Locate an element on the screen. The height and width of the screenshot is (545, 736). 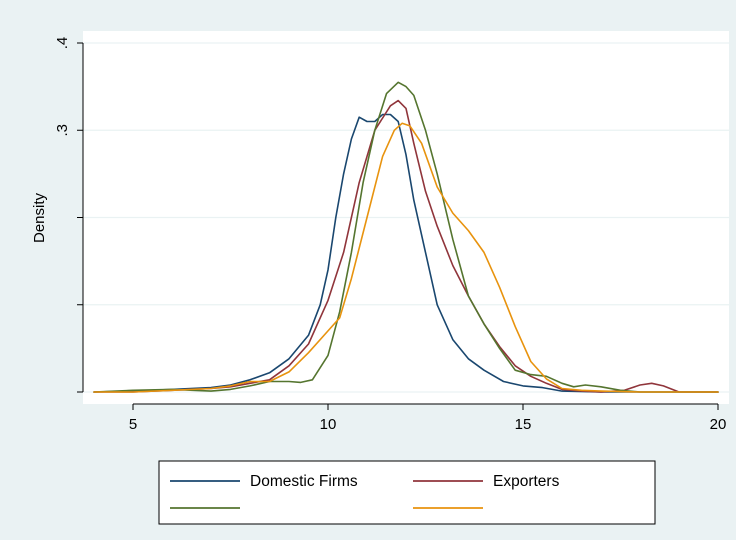
y-axis-ticks: .3 .4 is located at coordinates (68, 215).